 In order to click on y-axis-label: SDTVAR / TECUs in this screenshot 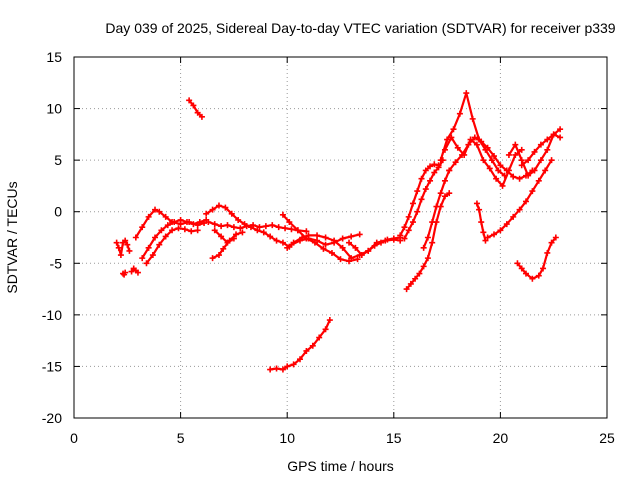, I will do `click(12, 237)`.